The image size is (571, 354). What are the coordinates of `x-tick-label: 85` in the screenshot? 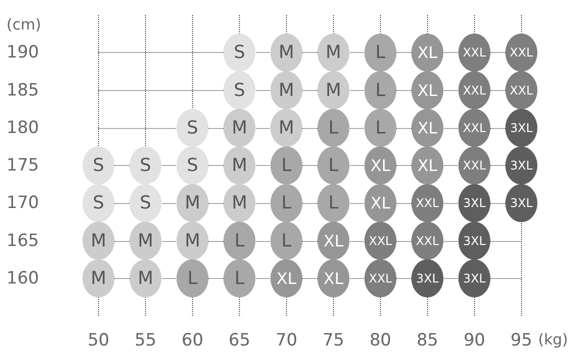 It's located at (427, 340).